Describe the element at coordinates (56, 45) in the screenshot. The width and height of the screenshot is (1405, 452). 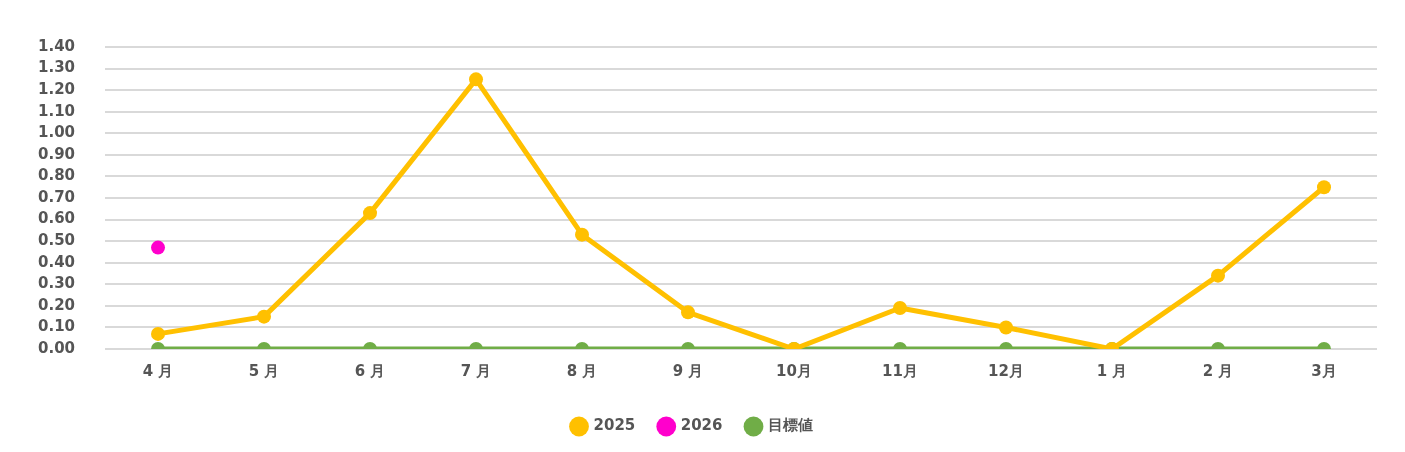
I see `y-tick-label: 1.40` at that location.